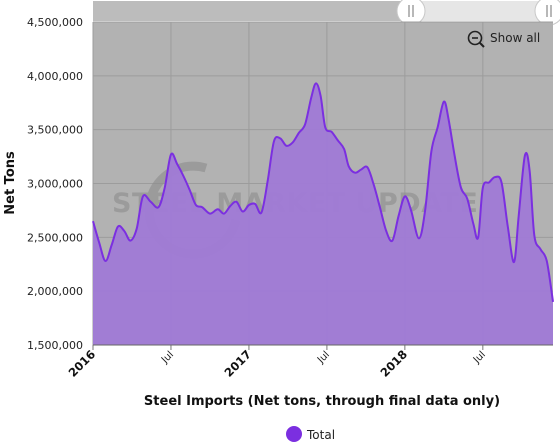  What do you see at coordinates (320, 435) in the screenshot?
I see `legend-label-total: Total` at bounding box center [320, 435].